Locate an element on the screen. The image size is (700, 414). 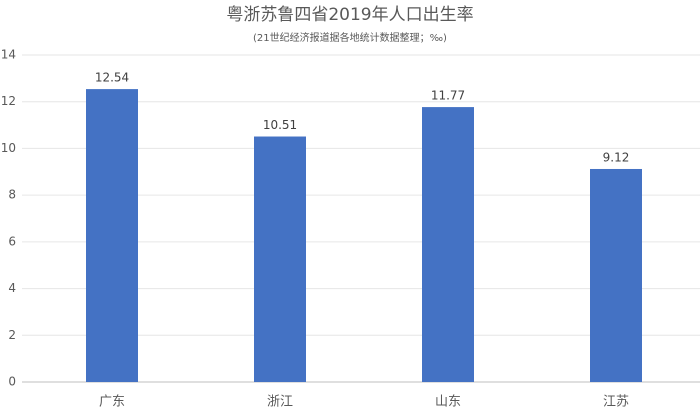
y-tick-label: 4 is located at coordinates (12, 288).